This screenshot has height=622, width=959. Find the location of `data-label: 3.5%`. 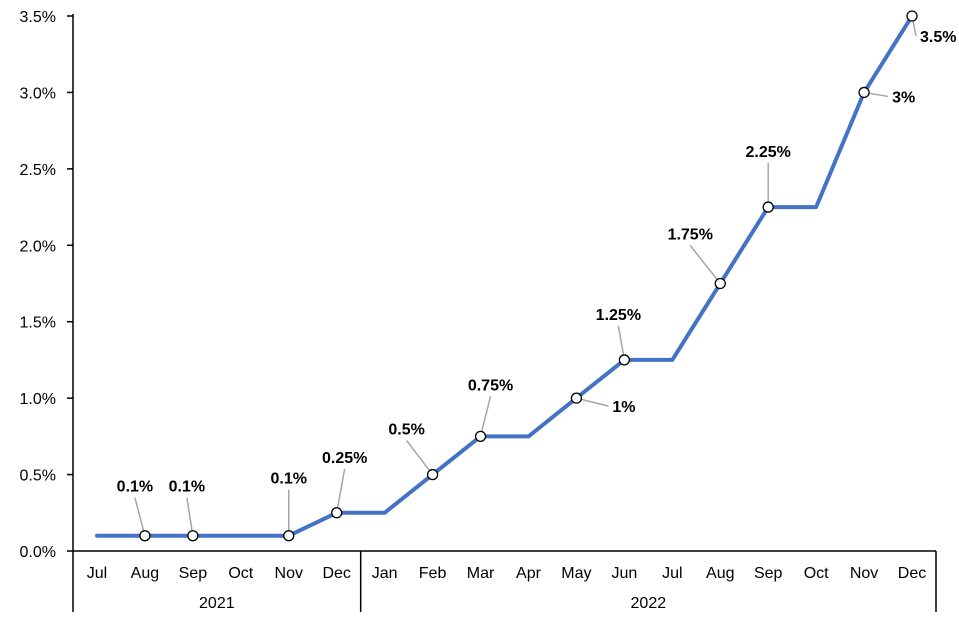

data-label: 3.5% is located at coordinates (938, 37).